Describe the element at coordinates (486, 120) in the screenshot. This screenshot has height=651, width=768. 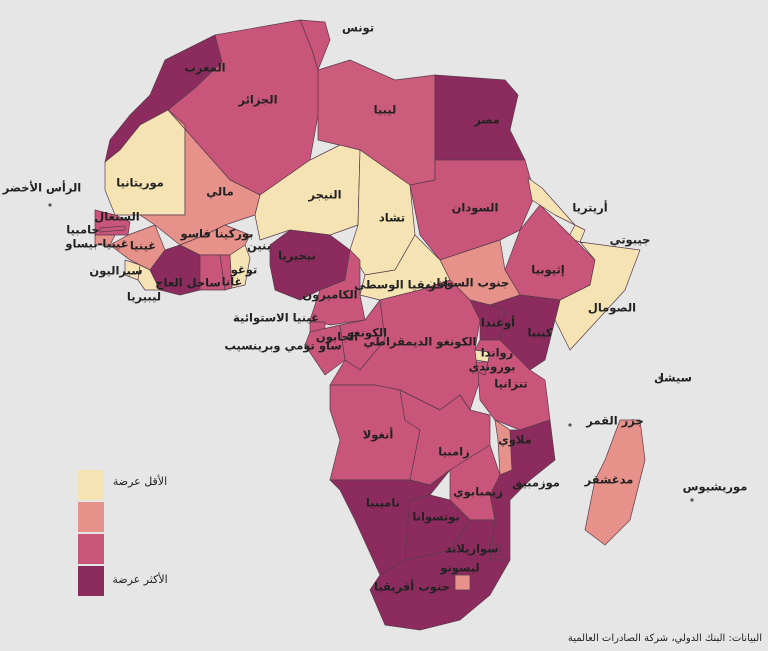
I see `country-label: مصر` at that location.